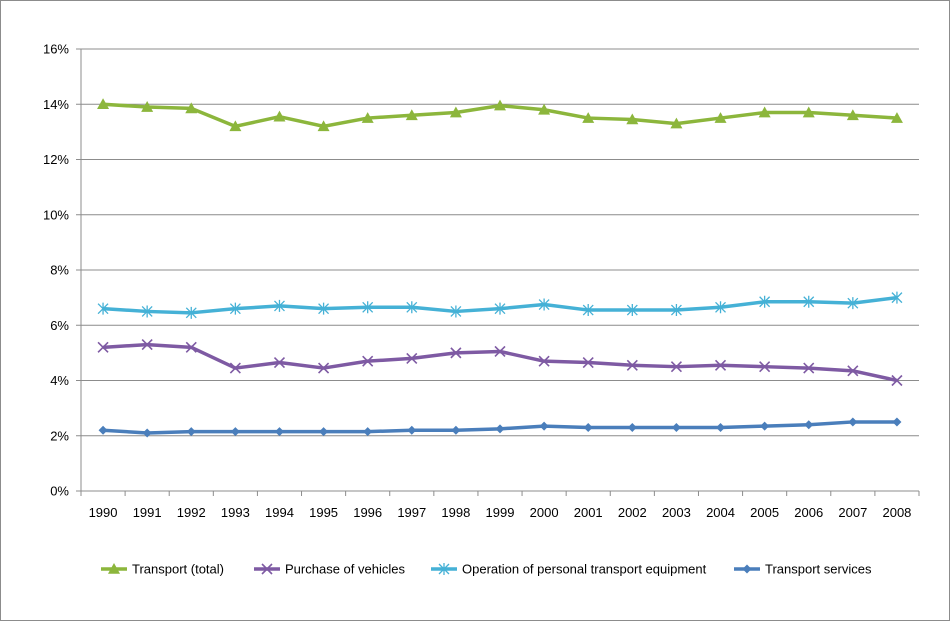 The width and height of the screenshot is (950, 625). I want to click on y-tick-label: 14%, so click(56, 104).